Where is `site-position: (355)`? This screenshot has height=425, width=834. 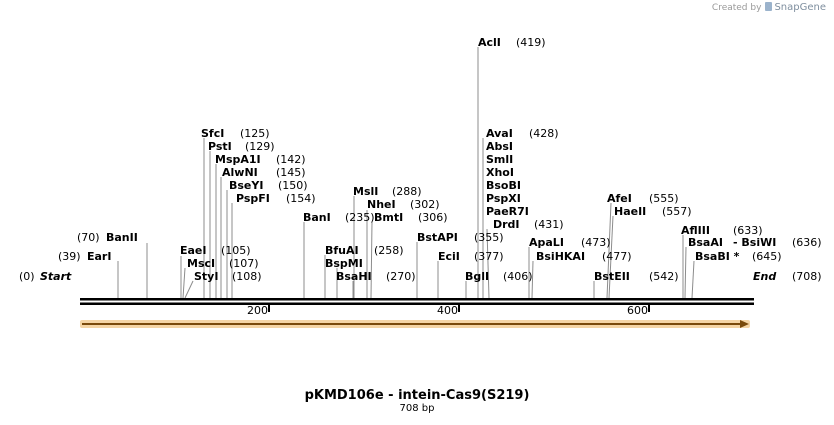
site-position: (355) is located at coordinates (489, 237).